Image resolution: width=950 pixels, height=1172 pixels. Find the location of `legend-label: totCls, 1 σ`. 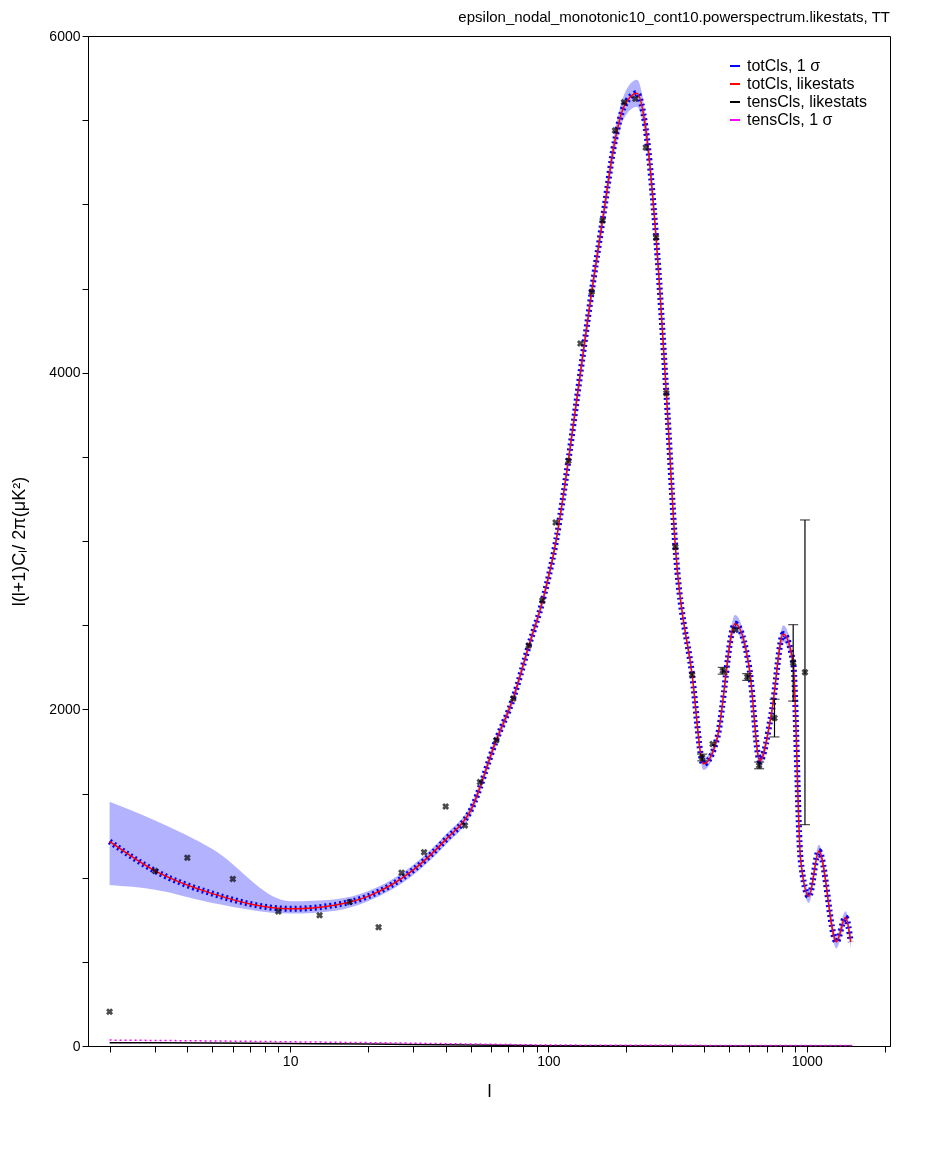

legend-label: totCls, 1 σ is located at coordinates (784, 65).